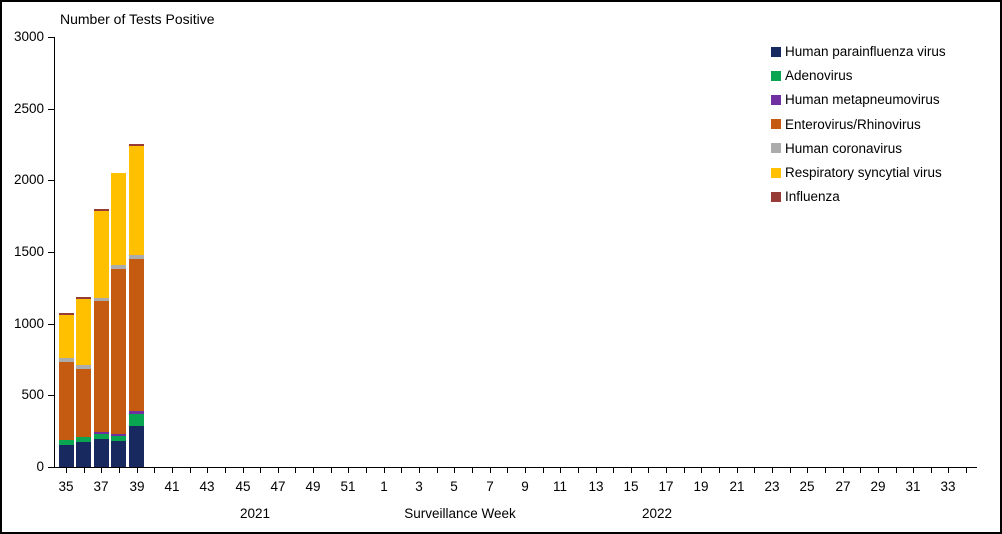 The width and height of the screenshot is (1002, 534). I want to click on year-label-2021: 2021, so click(255, 513).